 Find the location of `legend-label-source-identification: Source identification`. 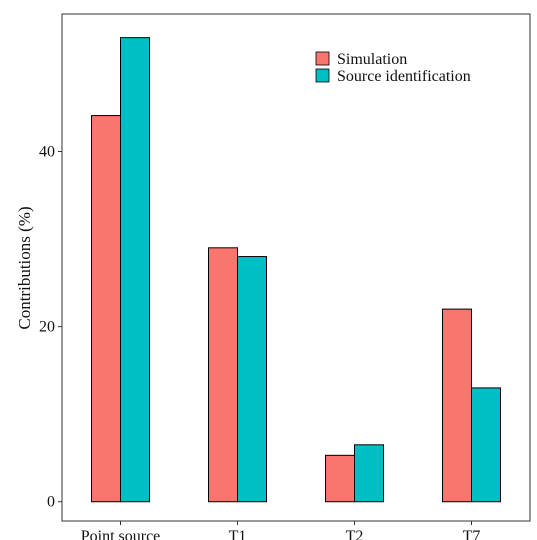

legend-label-source-identification: Source identification is located at coordinates (404, 76).